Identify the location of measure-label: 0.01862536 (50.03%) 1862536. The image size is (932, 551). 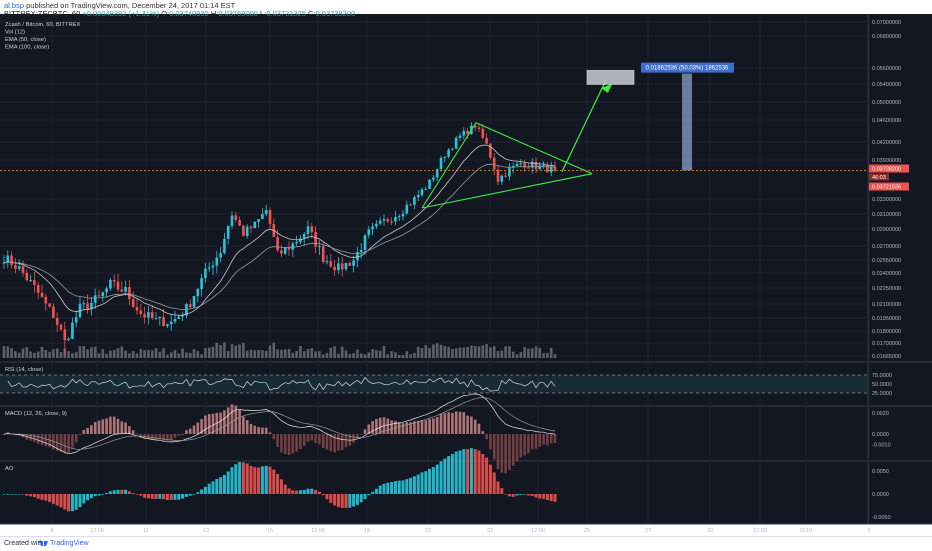
(687, 69).